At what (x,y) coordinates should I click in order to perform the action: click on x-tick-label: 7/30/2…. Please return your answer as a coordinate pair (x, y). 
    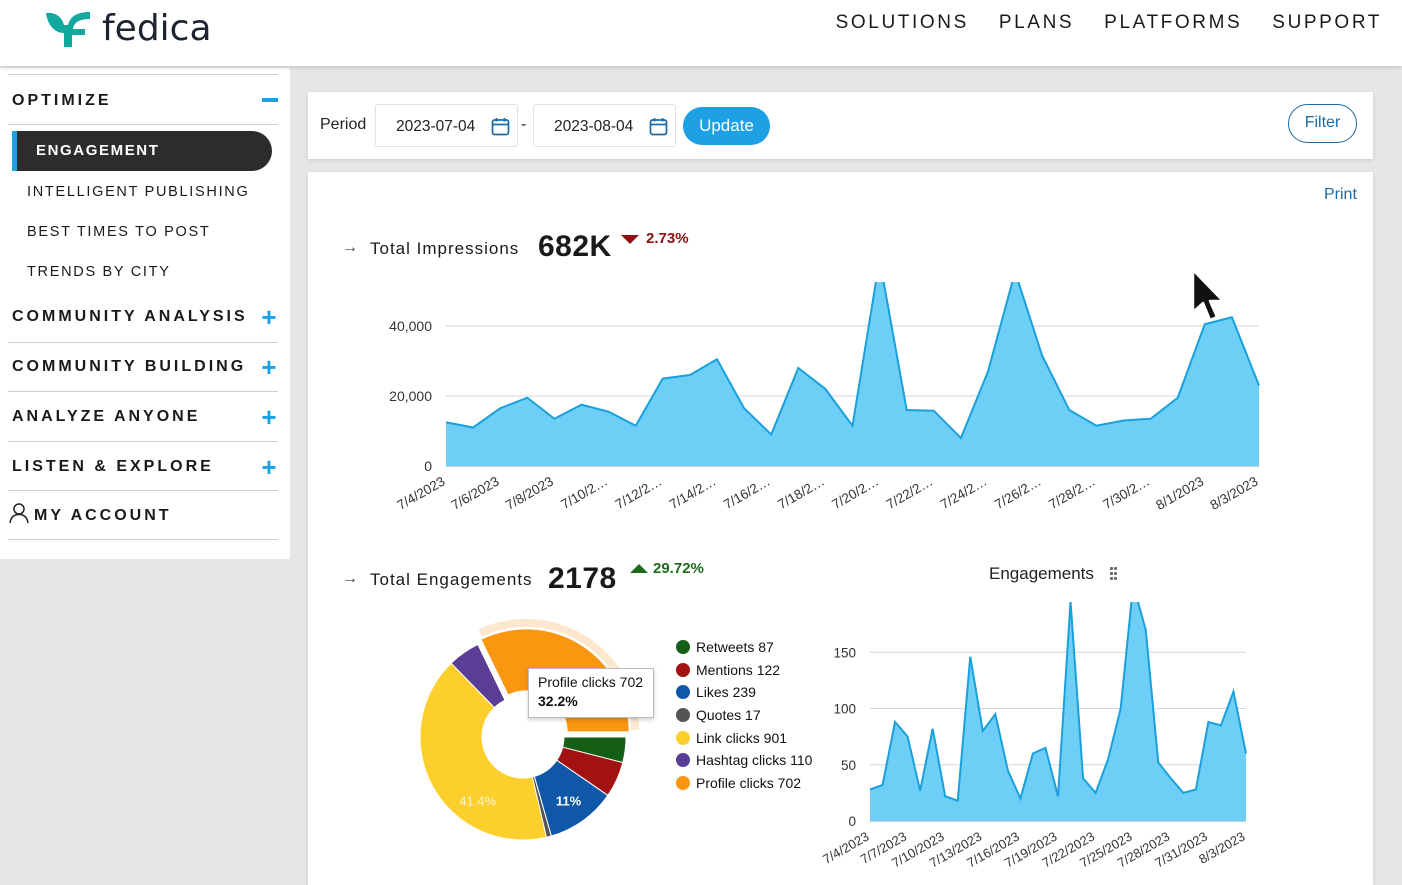
    Looking at the image, I should click on (1126, 493).